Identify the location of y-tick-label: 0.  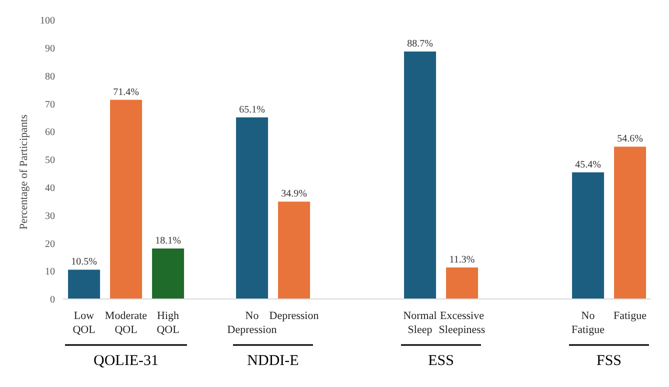
(52, 300).